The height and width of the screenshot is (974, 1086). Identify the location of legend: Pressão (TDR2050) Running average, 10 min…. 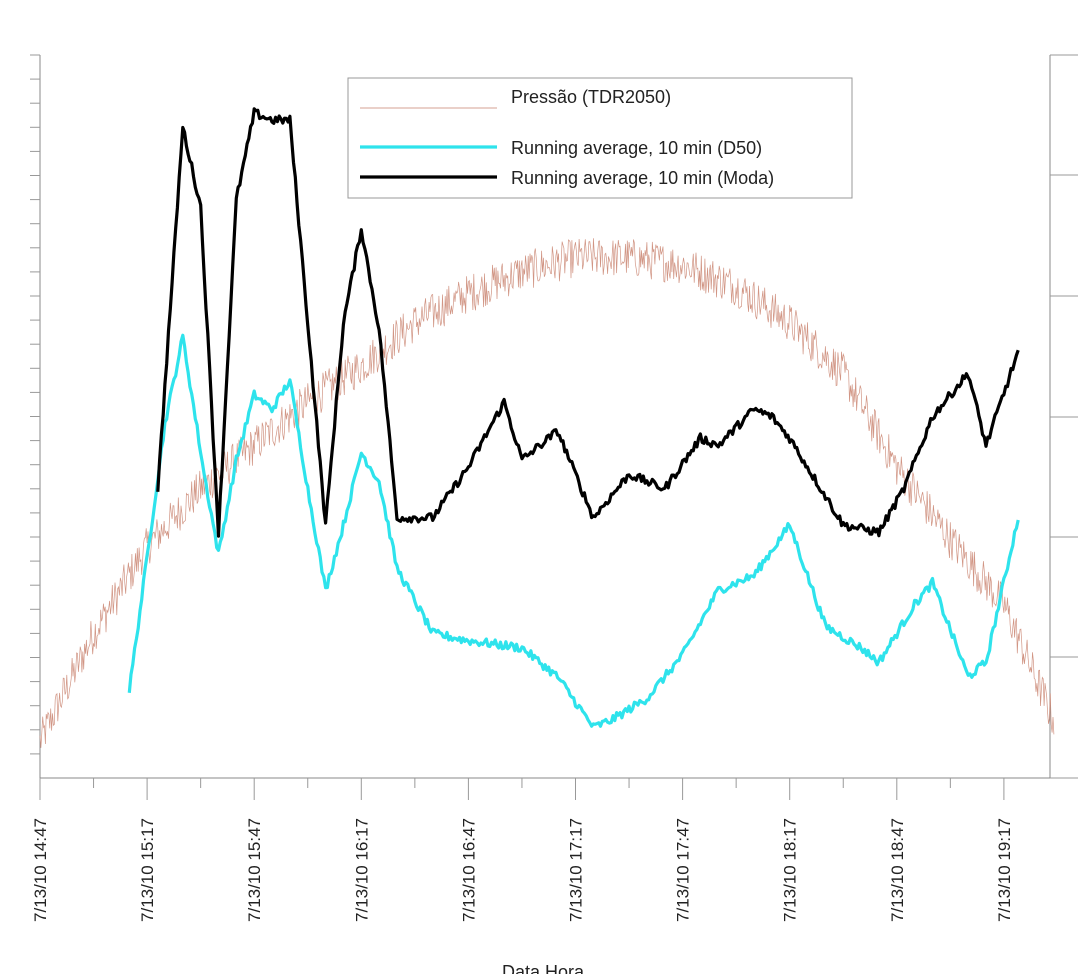
(600, 138).